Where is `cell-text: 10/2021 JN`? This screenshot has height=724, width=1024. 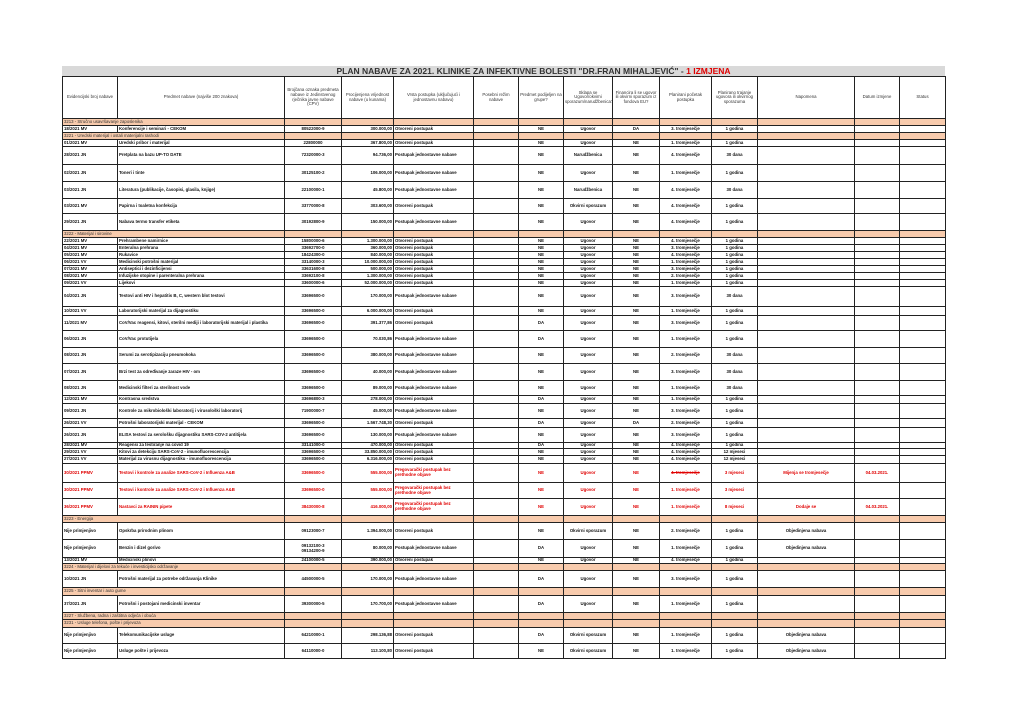
cell-text: 10/2021 JN is located at coordinates (75, 578).